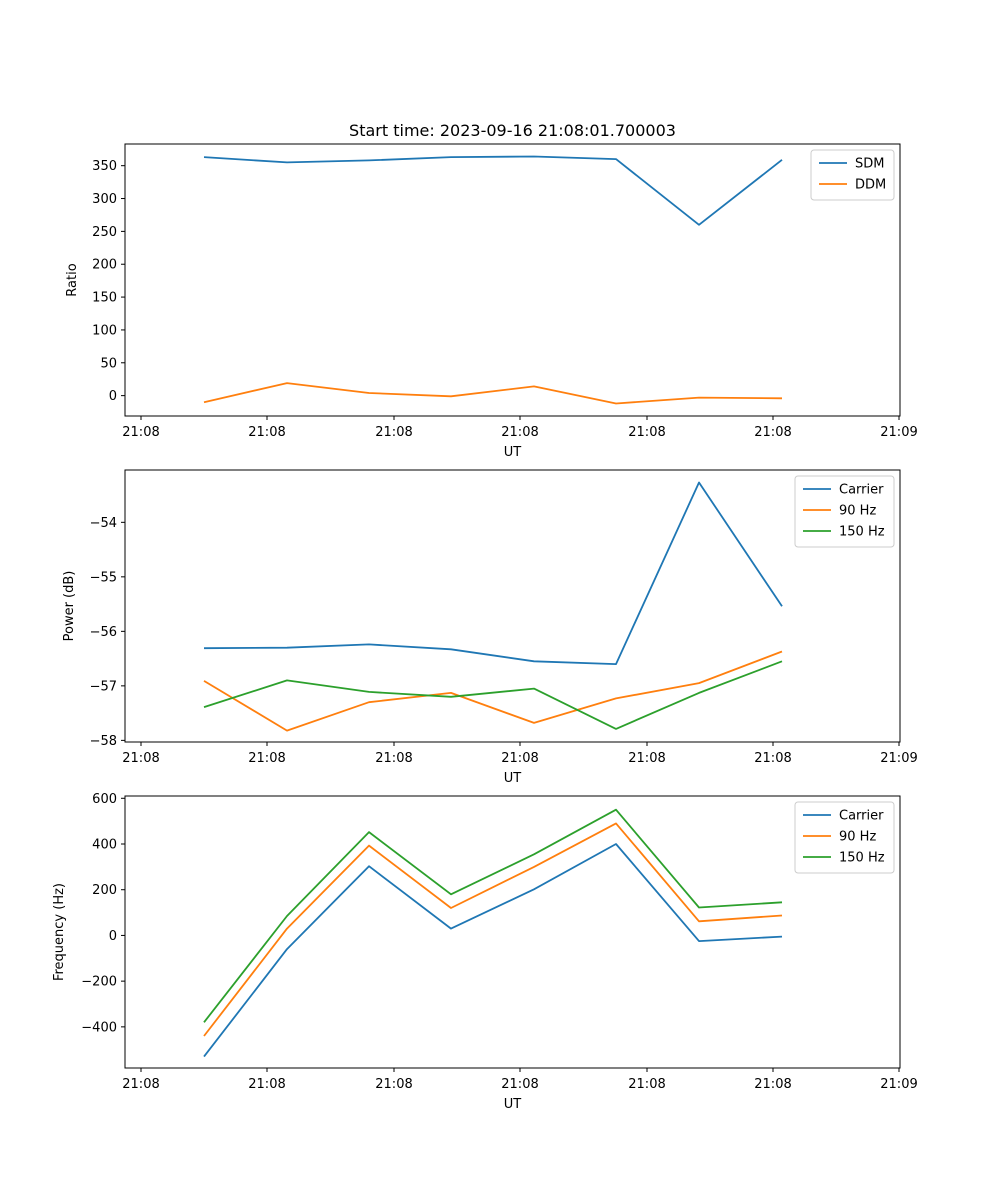  What do you see at coordinates (512, 130) in the screenshot?
I see `chart-title: Start time: 2023-09-16 21:08:01.700003` at bounding box center [512, 130].